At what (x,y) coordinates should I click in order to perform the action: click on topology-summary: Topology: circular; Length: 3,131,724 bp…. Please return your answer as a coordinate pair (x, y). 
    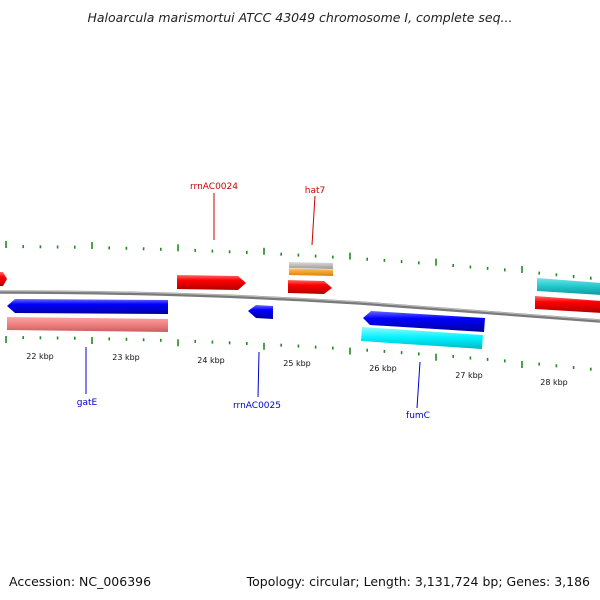
    Looking at the image, I should click on (418, 581).